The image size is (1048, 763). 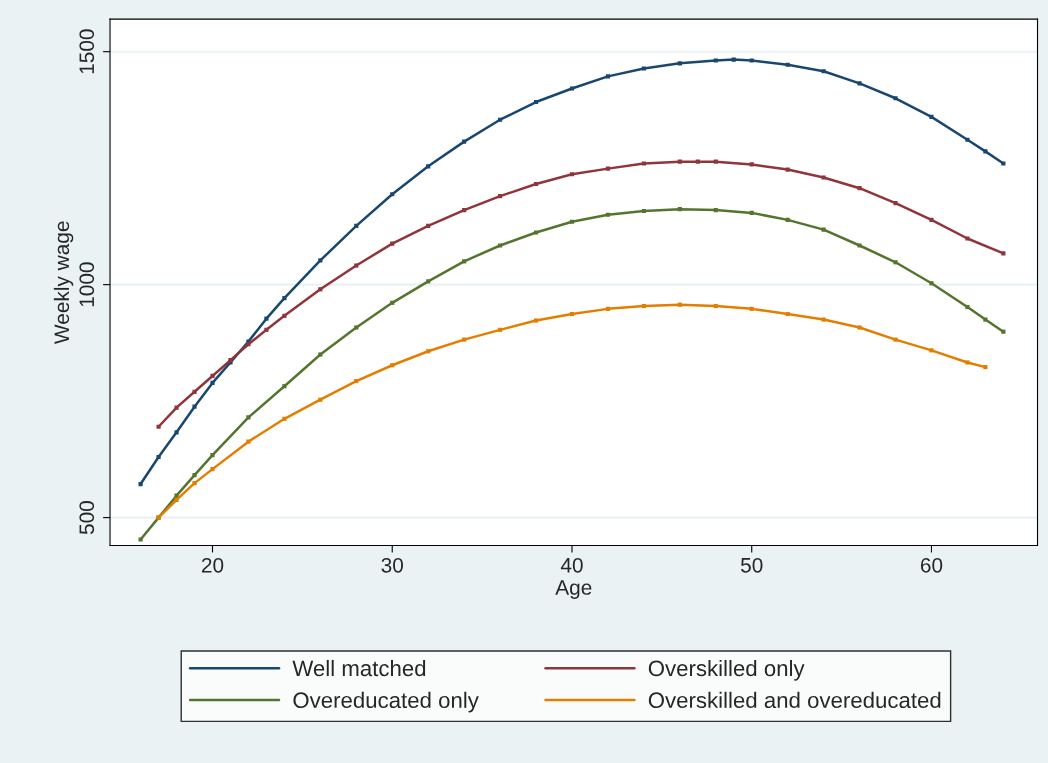 What do you see at coordinates (386, 702) in the screenshot?
I see `legend-label: Overeducated only` at bounding box center [386, 702].